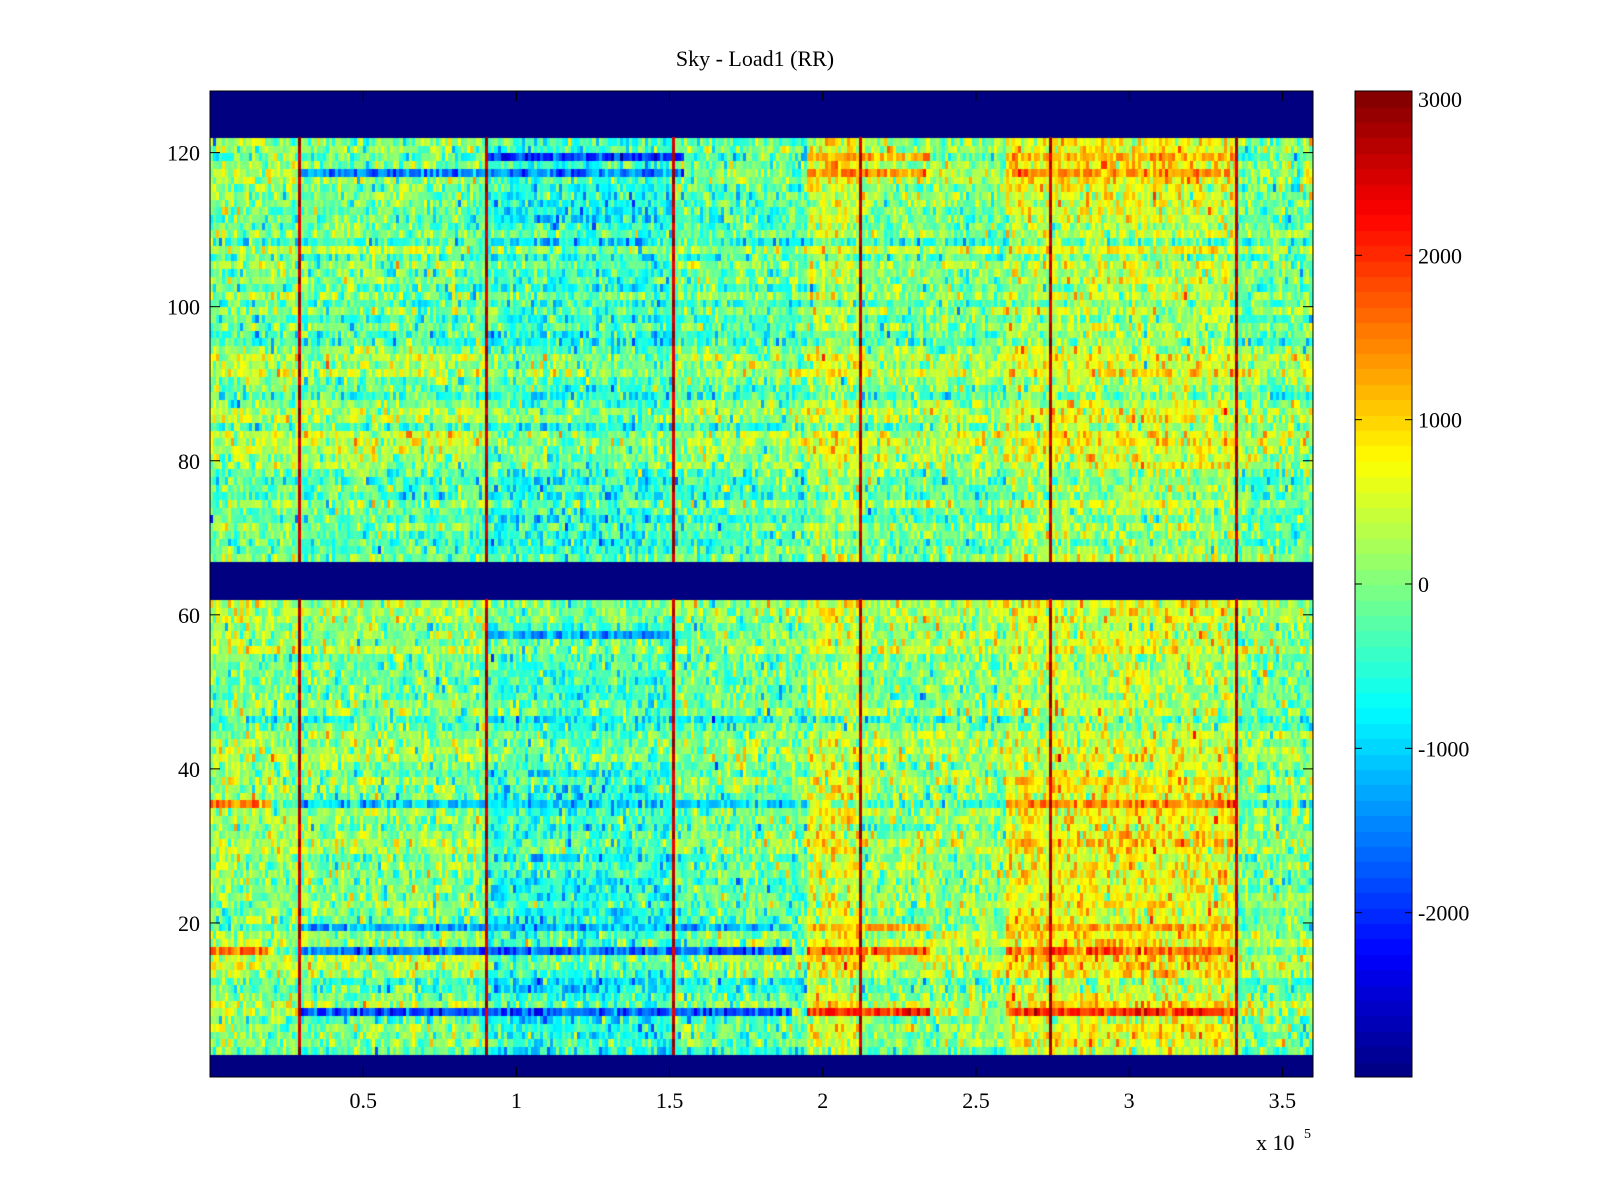 This screenshot has width=1600, height=1200. Describe the element at coordinates (1443, 913) in the screenshot. I see `colorbar-tick-label: -2000` at that location.